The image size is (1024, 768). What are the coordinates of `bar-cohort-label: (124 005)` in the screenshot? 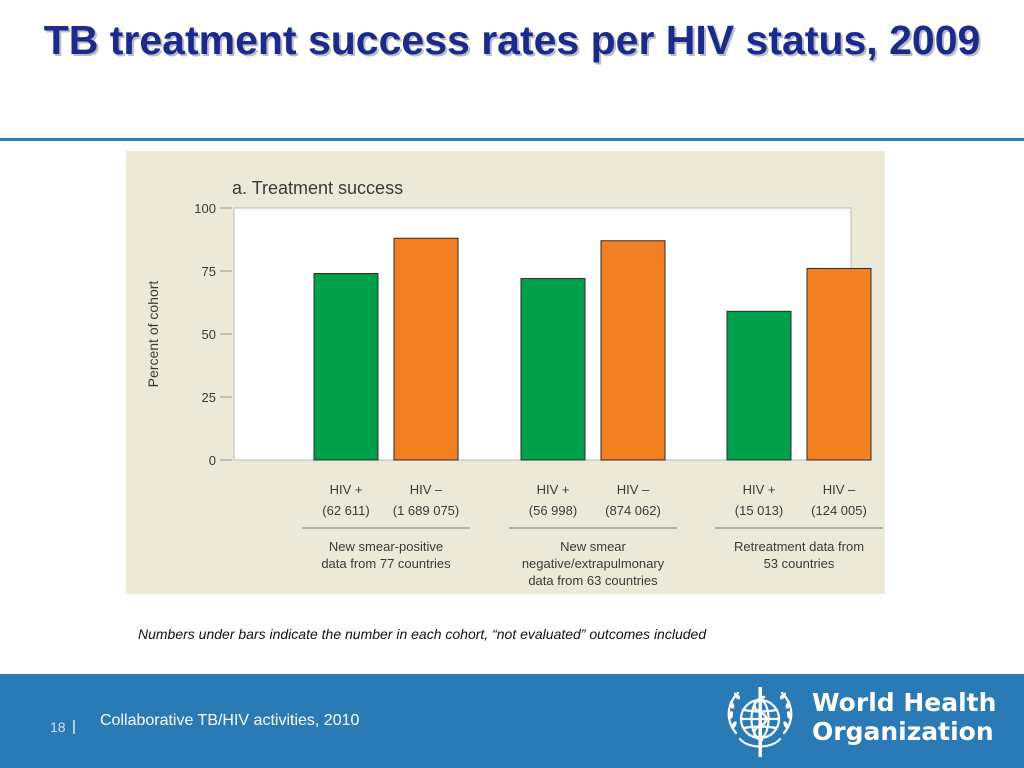 It's located at (839, 510).